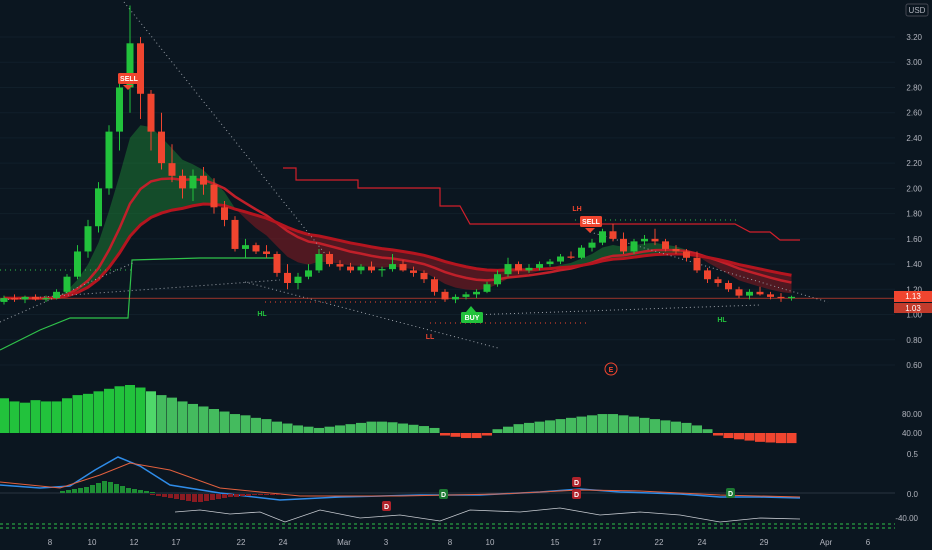 Image resolution: width=932 pixels, height=550 pixels. I want to click on time-tick: 22, so click(659, 542).